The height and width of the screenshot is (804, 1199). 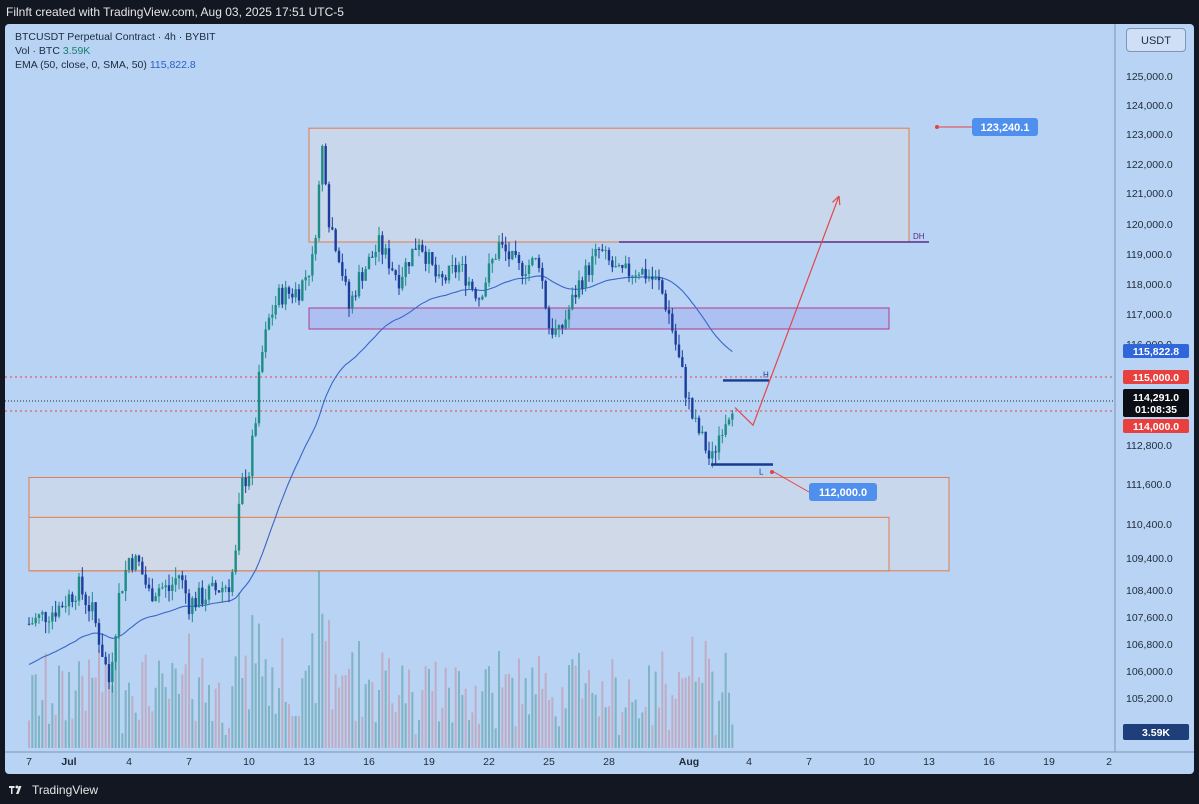 What do you see at coordinates (37, 51) in the screenshot?
I see `volume-label: Vol · BTC` at bounding box center [37, 51].